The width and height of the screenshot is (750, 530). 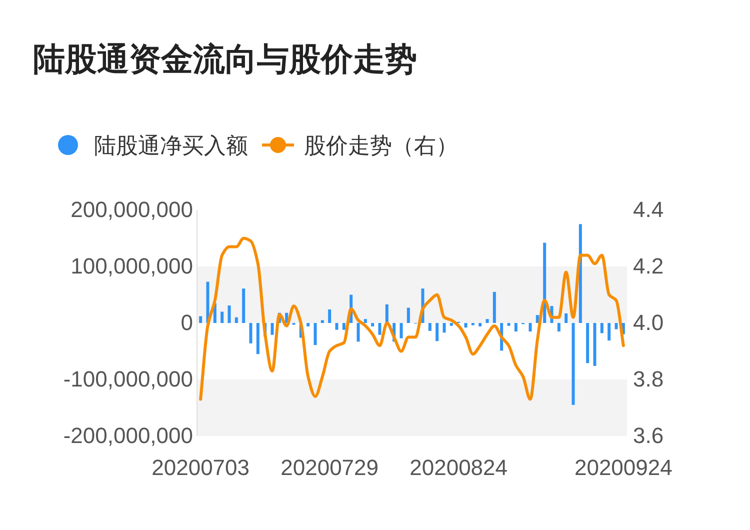 I want to click on x-tick-label: 20200729, so click(x=329, y=467).